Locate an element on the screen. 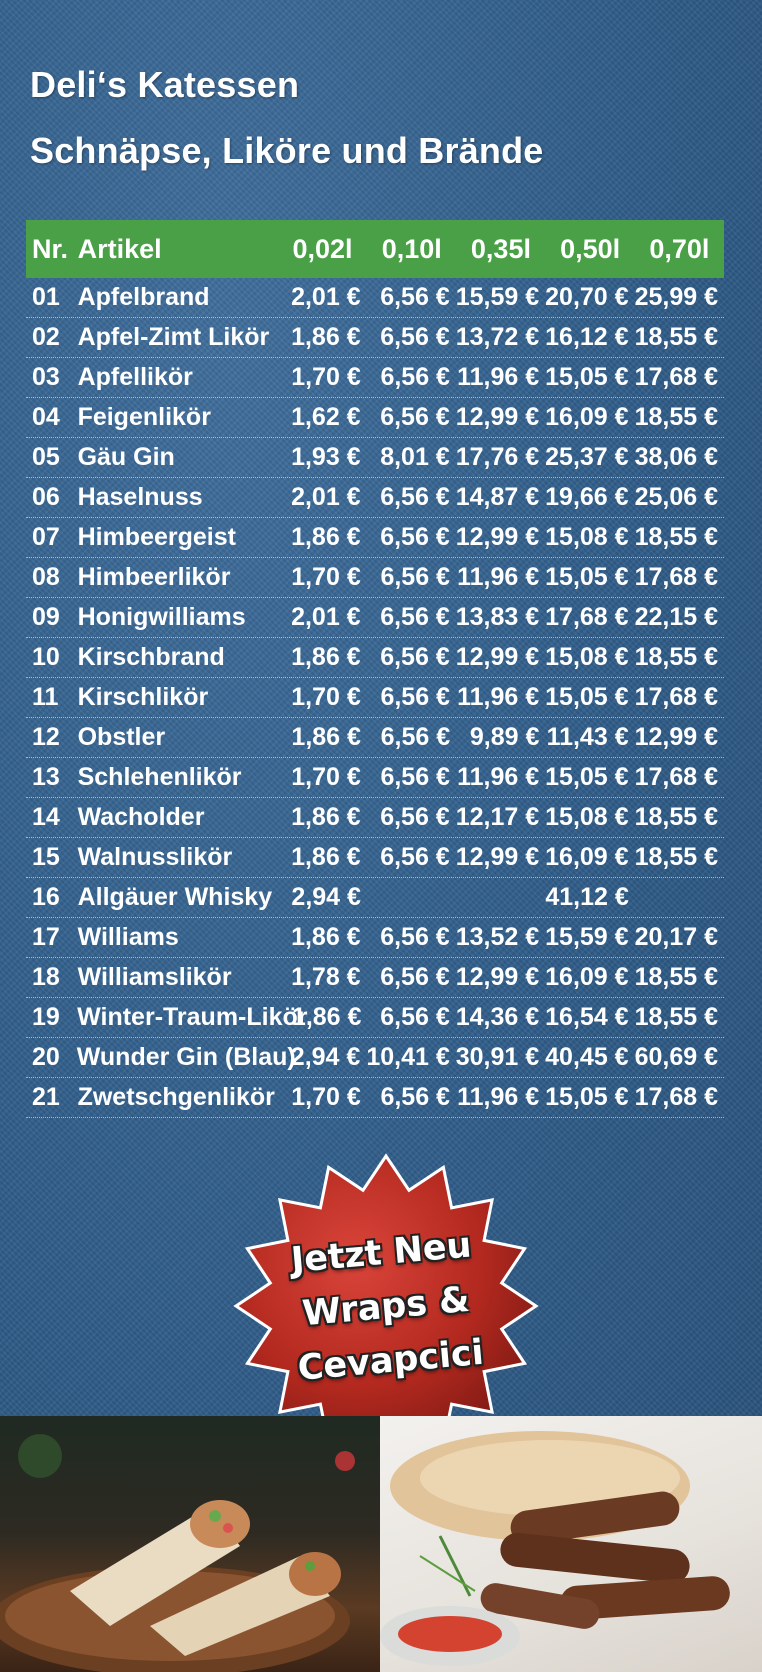 This screenshot has height=1672, width=762. row-price-p4: 19,66 € is located at coordinates (587, 497).